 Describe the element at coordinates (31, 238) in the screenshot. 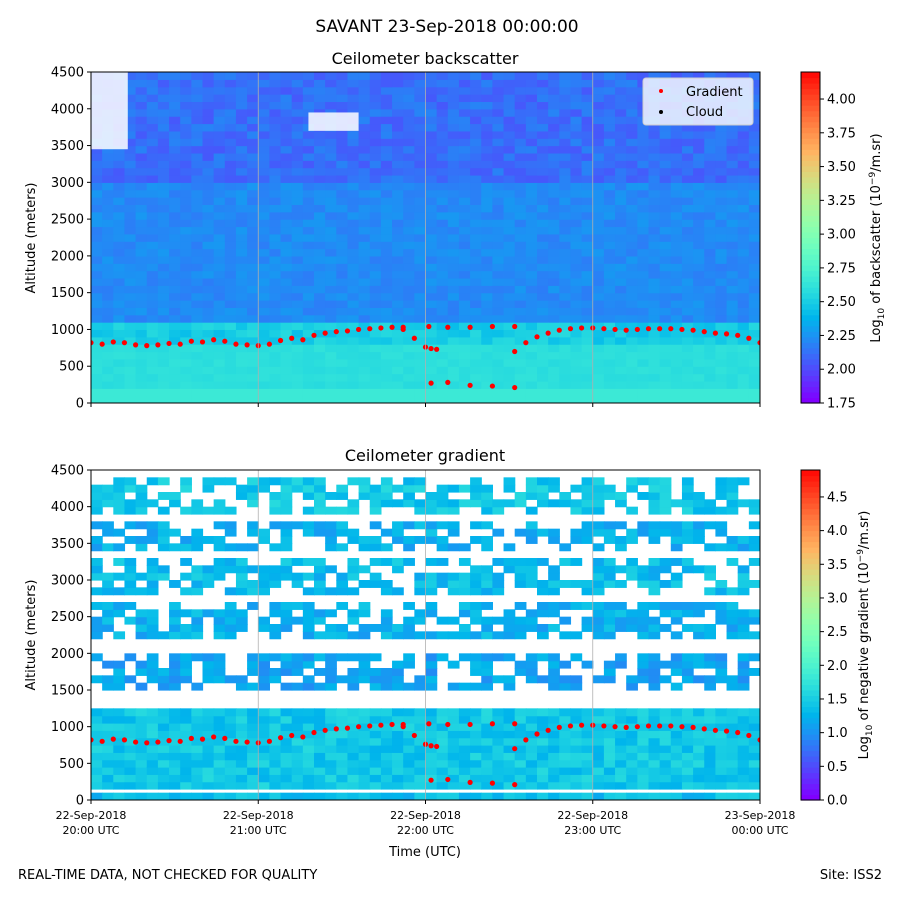

I see `backscatter-ylabel: Altitude (meters)` at that location.